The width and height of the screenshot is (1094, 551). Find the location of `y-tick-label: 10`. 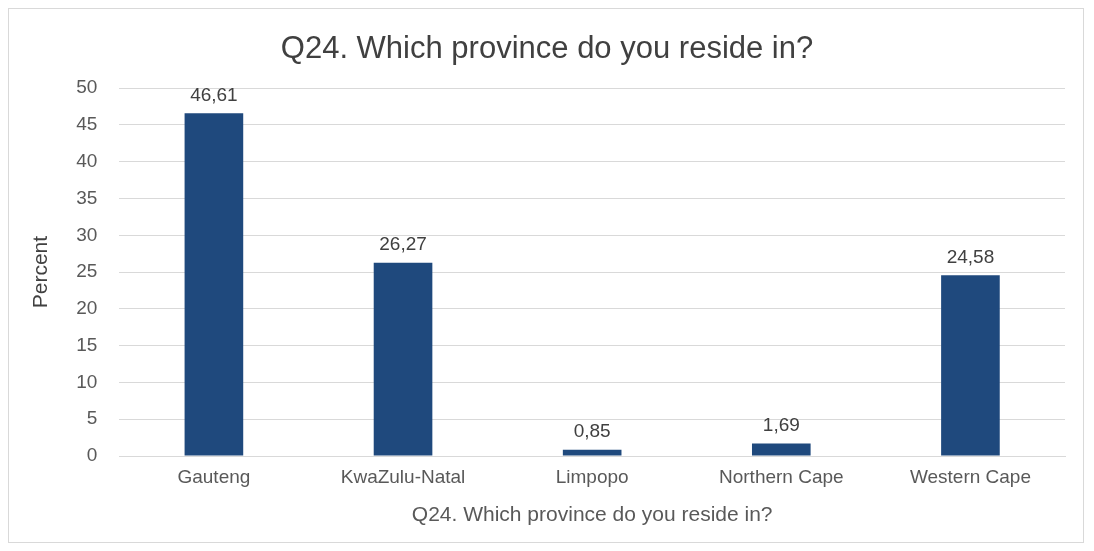

y-tick-label: 10 is located at coordinates (87, 381).